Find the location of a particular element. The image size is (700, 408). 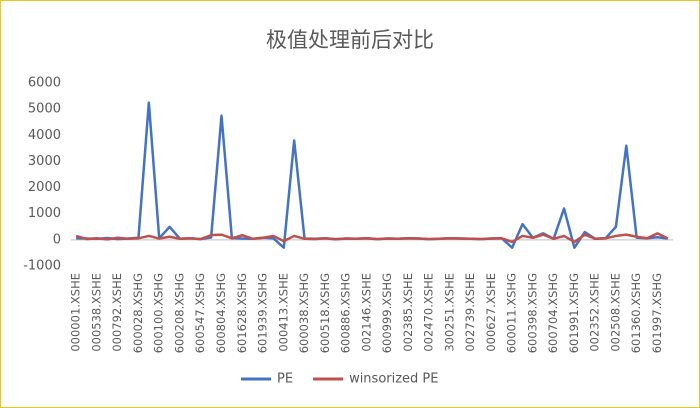

x-tick-label: 600704.XSHG is located at coordinates (553, 313).